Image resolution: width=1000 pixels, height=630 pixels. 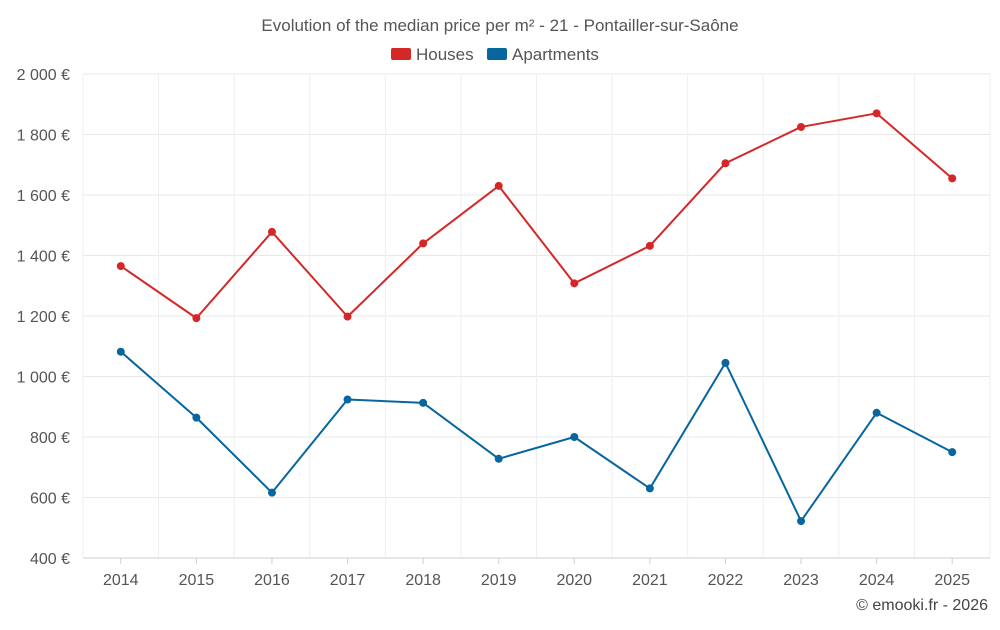 I want to click on x-tick-label: 2020, so click(x=574, y=580).